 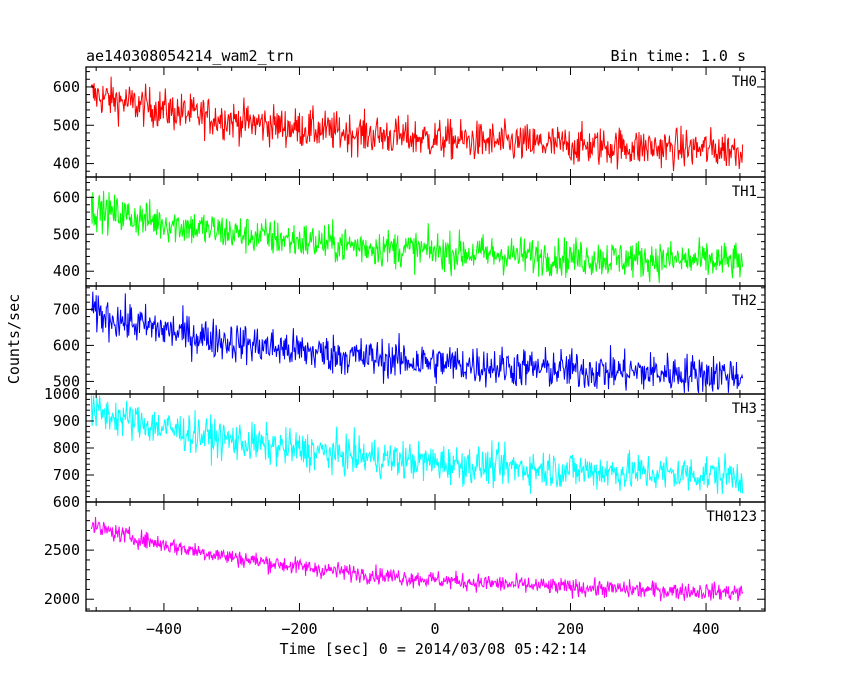 I want to click on x-tick-label: −400, so click(x=164, y=629).